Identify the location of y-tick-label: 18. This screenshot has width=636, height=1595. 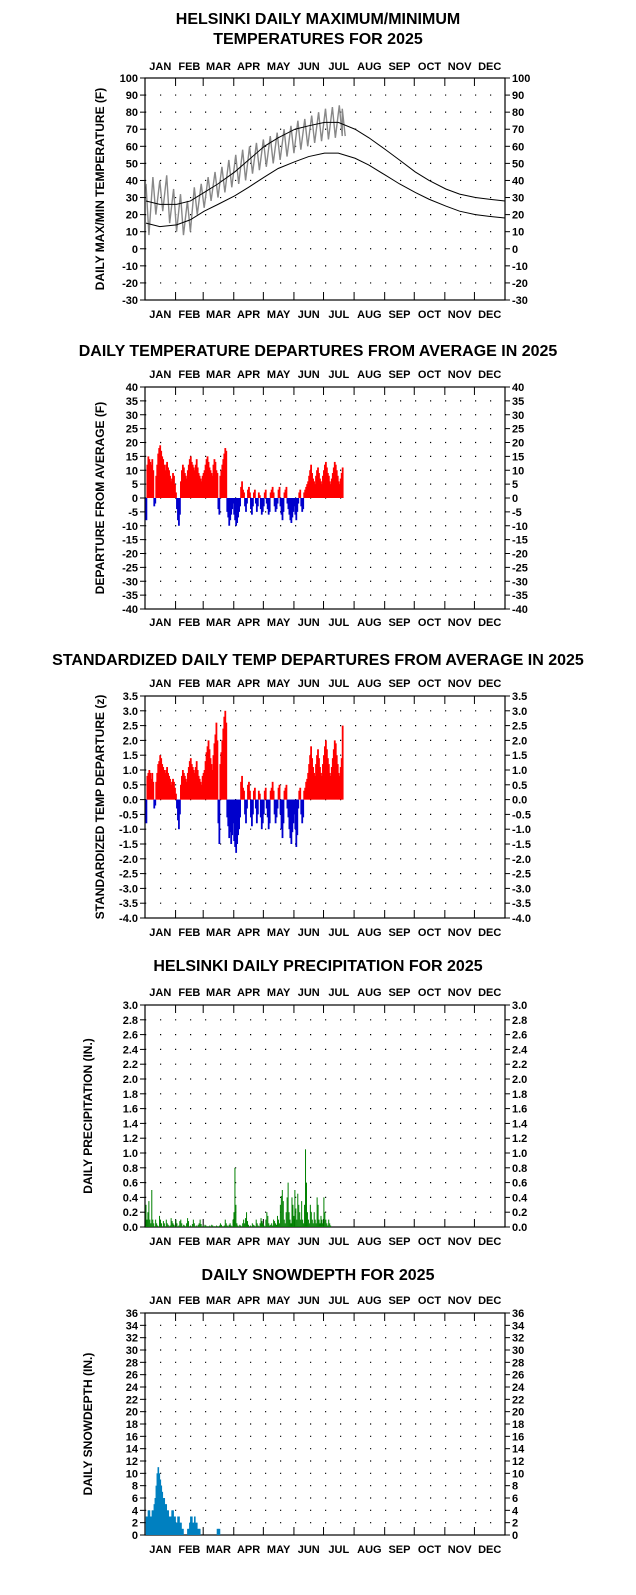
(518, 1425).